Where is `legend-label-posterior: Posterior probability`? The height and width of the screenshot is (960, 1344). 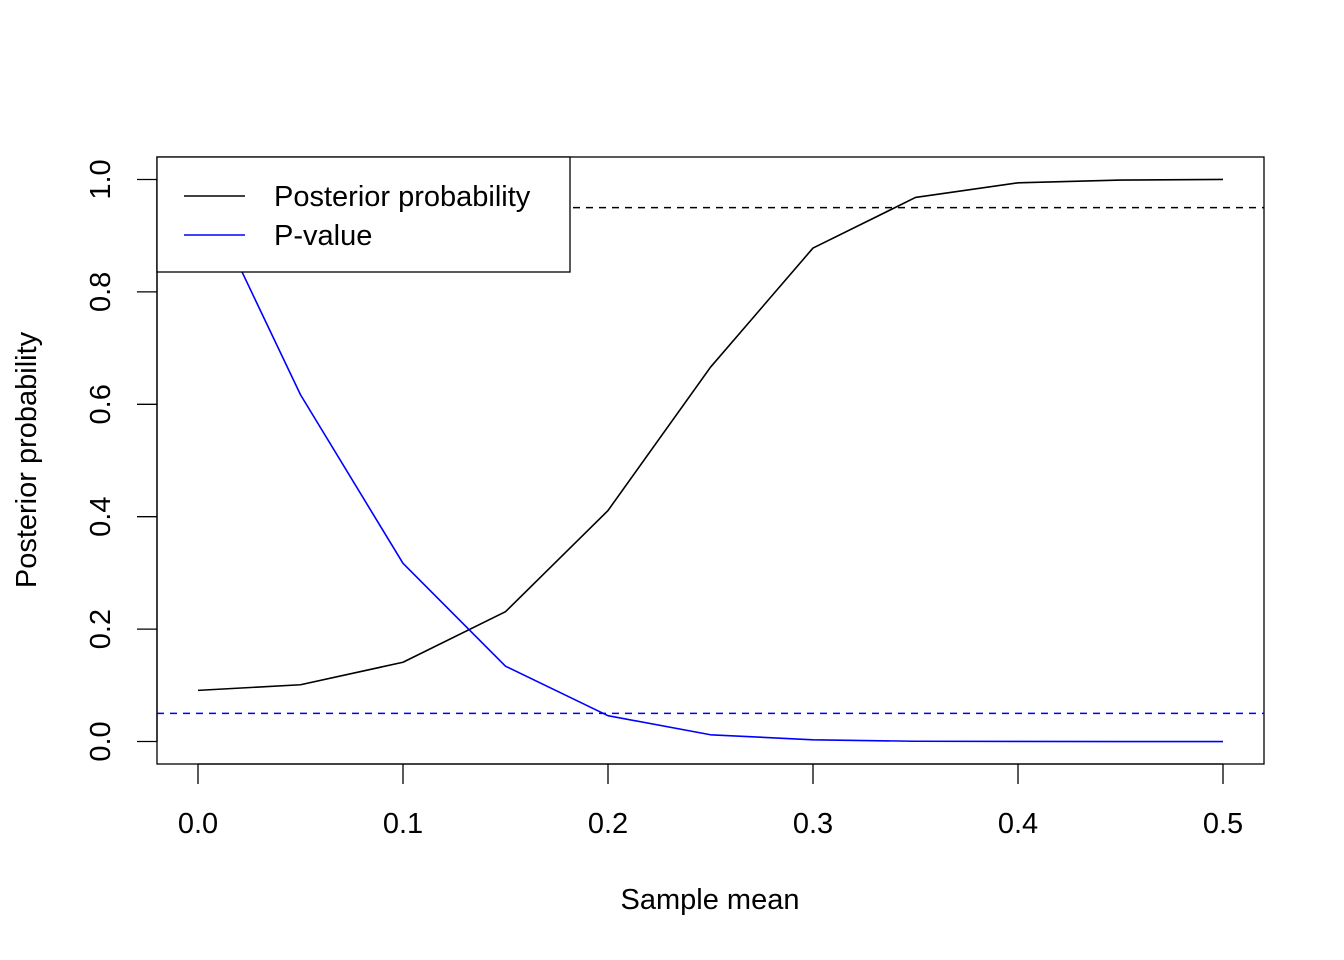 legend-label-posterior: Posterior probability is located at coordinates (402, 197).